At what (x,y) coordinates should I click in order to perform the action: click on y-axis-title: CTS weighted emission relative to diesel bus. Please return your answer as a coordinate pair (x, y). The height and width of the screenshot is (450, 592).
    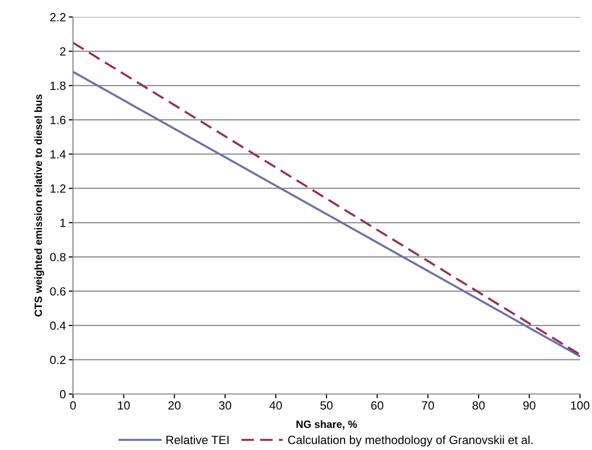
    Looking at the image, I should click on (39, 205).